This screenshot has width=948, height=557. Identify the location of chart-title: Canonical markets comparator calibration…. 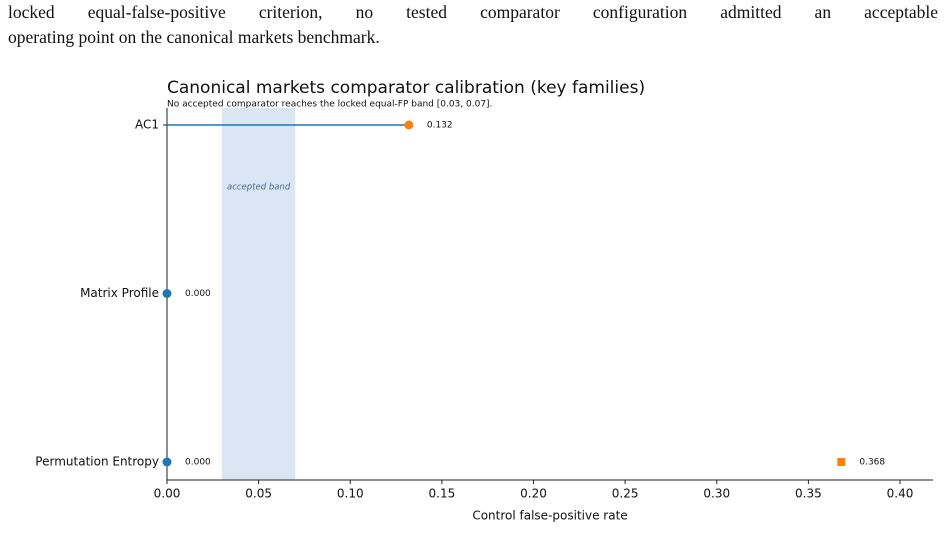
(406, 88).